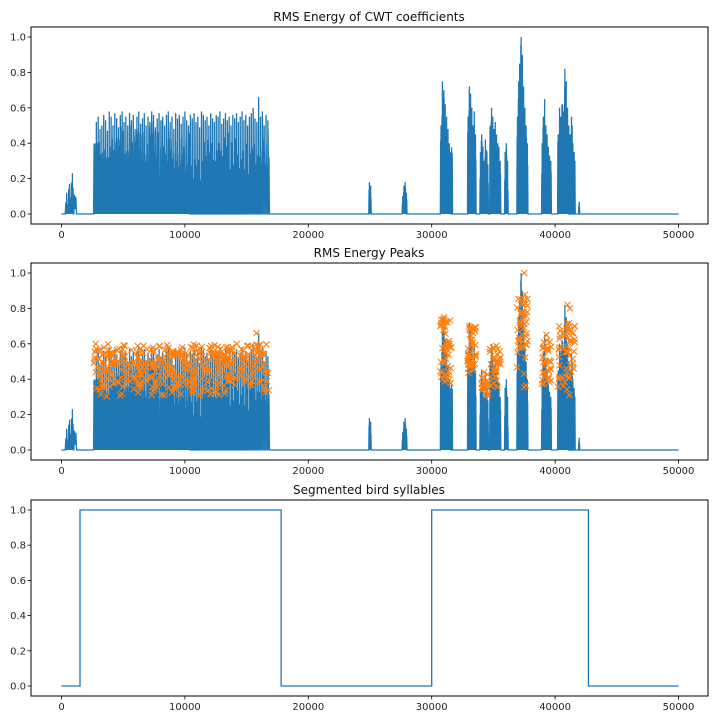  Describe the element at coordinates (18, 451) in the screenshot. I see `y-tick-label: 0.0` at that location.